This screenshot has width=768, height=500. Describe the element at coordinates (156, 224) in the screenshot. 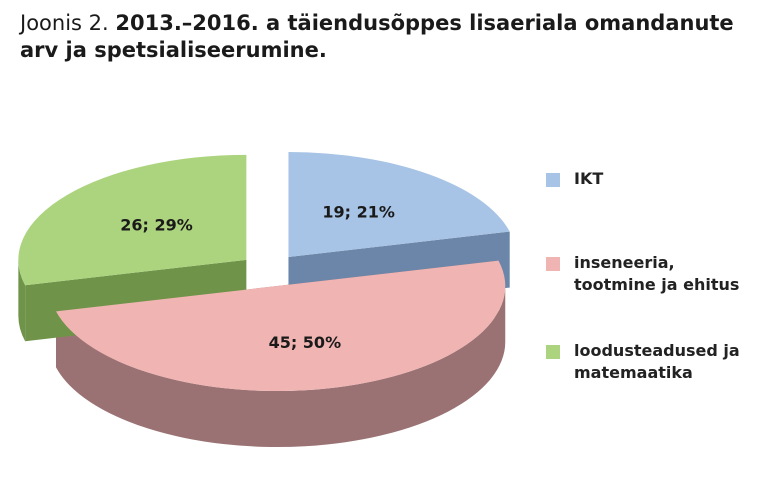

I see `slice-label-2: 26; 29%` at that location.